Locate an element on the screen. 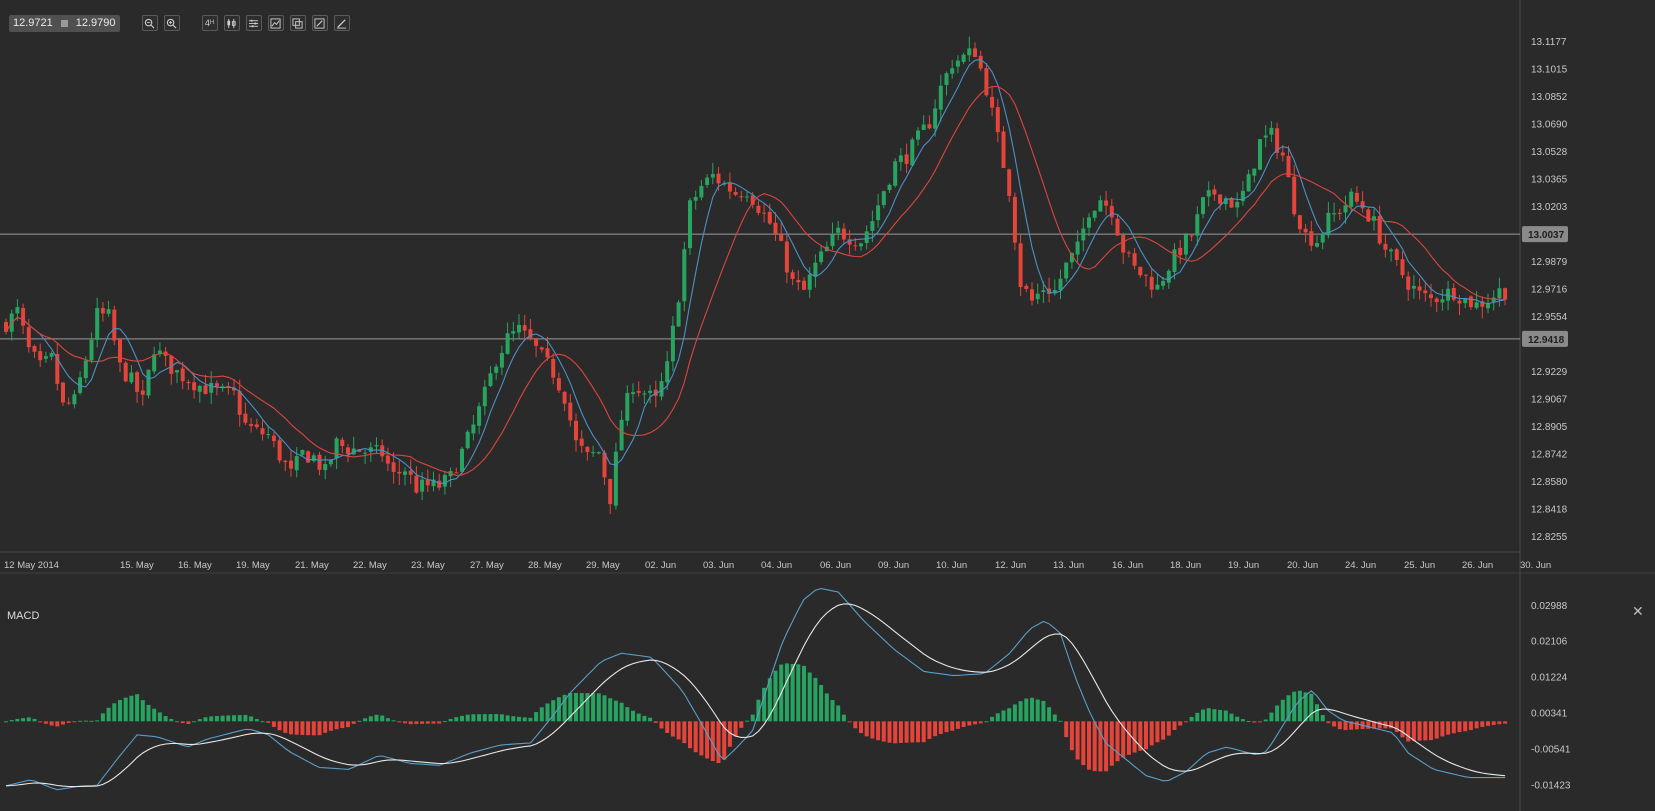 This screenshot has height=811, width=1655. x-tick-label: 29. May is located at coordinates (603, 565).